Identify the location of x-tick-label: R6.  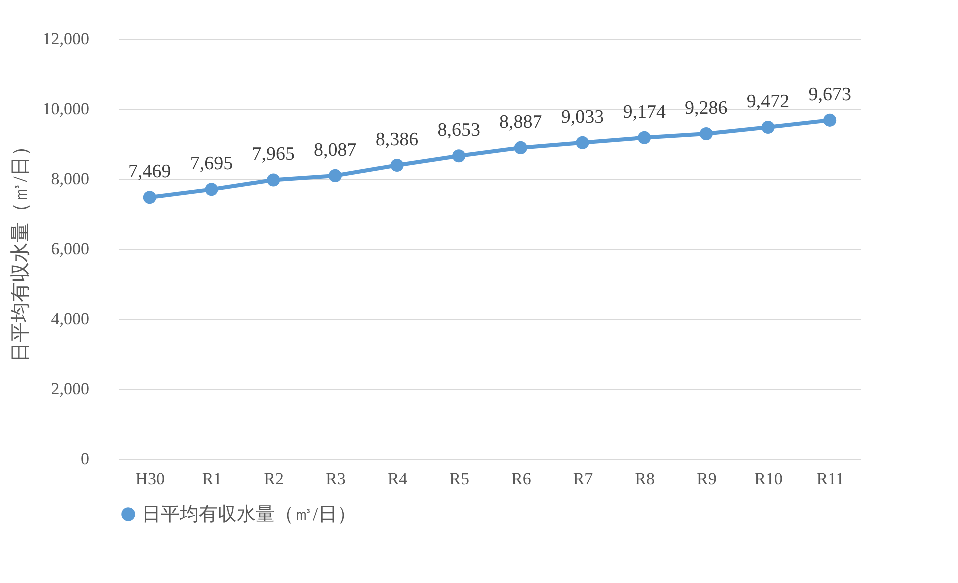
(521, 479).